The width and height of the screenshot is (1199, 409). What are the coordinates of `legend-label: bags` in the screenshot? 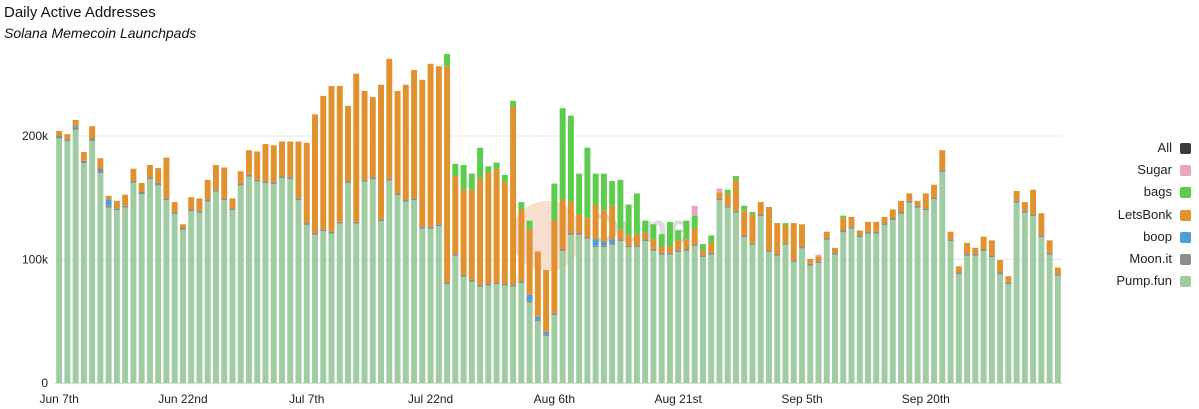 It's located at (1157, 192).